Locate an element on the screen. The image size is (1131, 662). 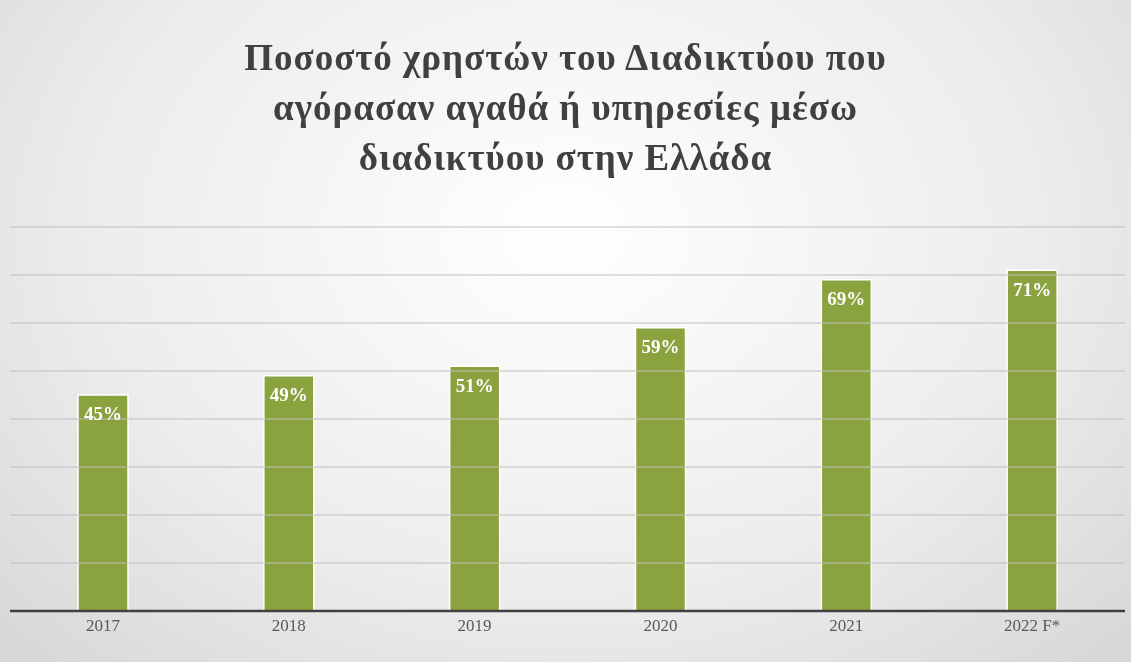
data-label: 59% is located at coordinates (660, 347).